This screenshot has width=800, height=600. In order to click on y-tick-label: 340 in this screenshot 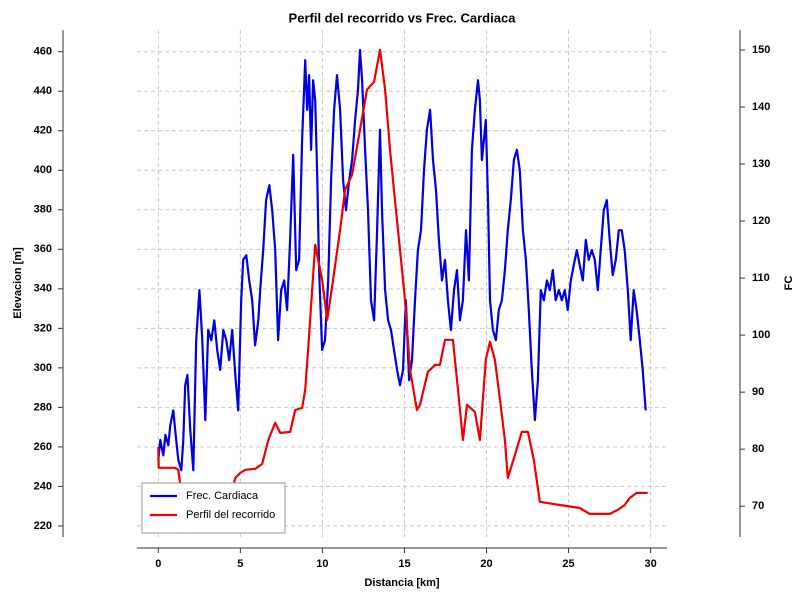, I will do `click(43, 289)`.